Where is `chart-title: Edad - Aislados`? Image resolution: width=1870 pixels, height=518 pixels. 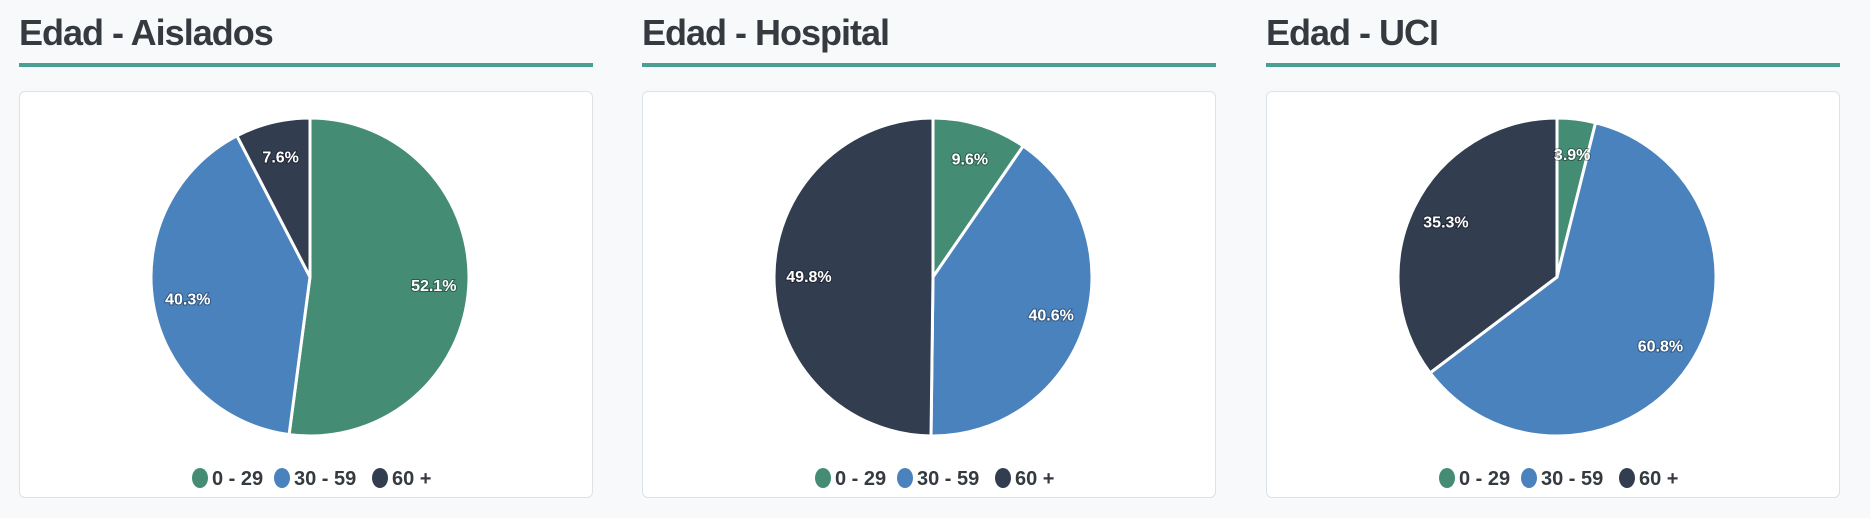
chart-title: Edad - Aislados is located at coordinates (146, 32).